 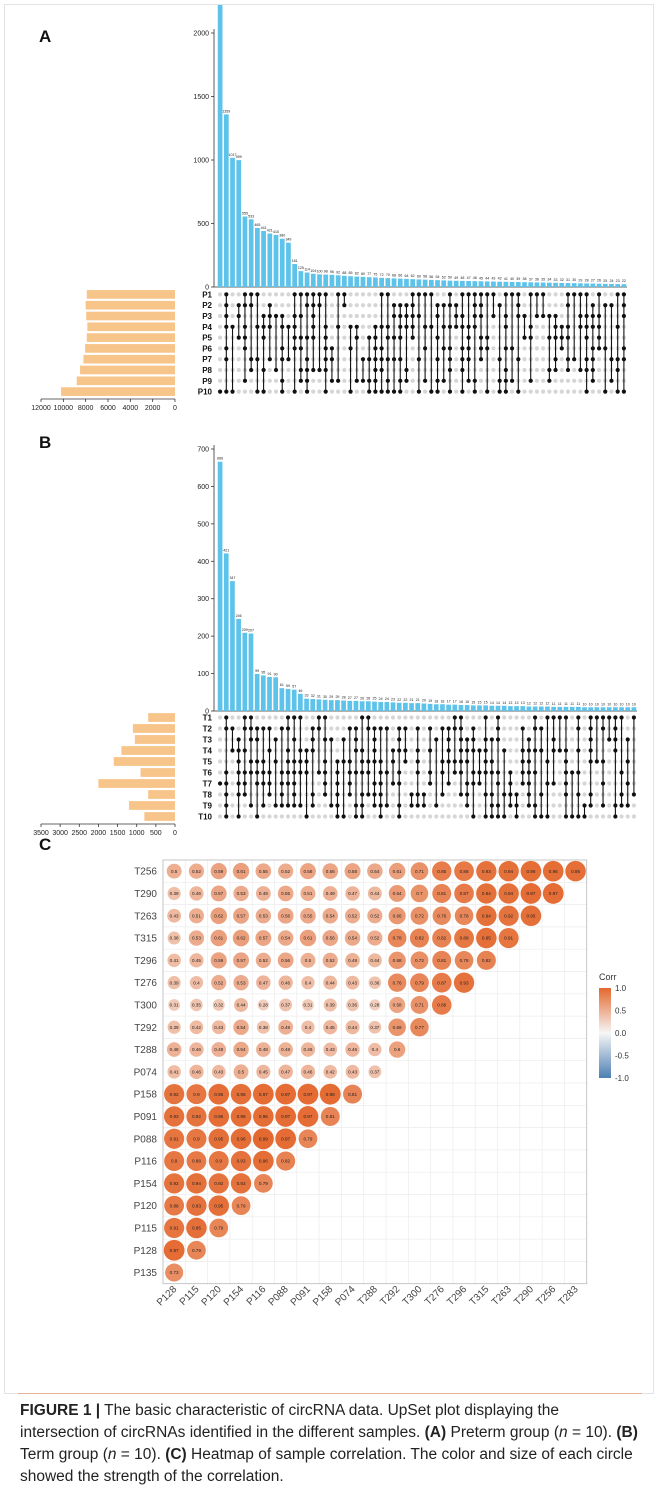 I want to click on corr-value-label: 0.48, so click(x=174, y=1049).